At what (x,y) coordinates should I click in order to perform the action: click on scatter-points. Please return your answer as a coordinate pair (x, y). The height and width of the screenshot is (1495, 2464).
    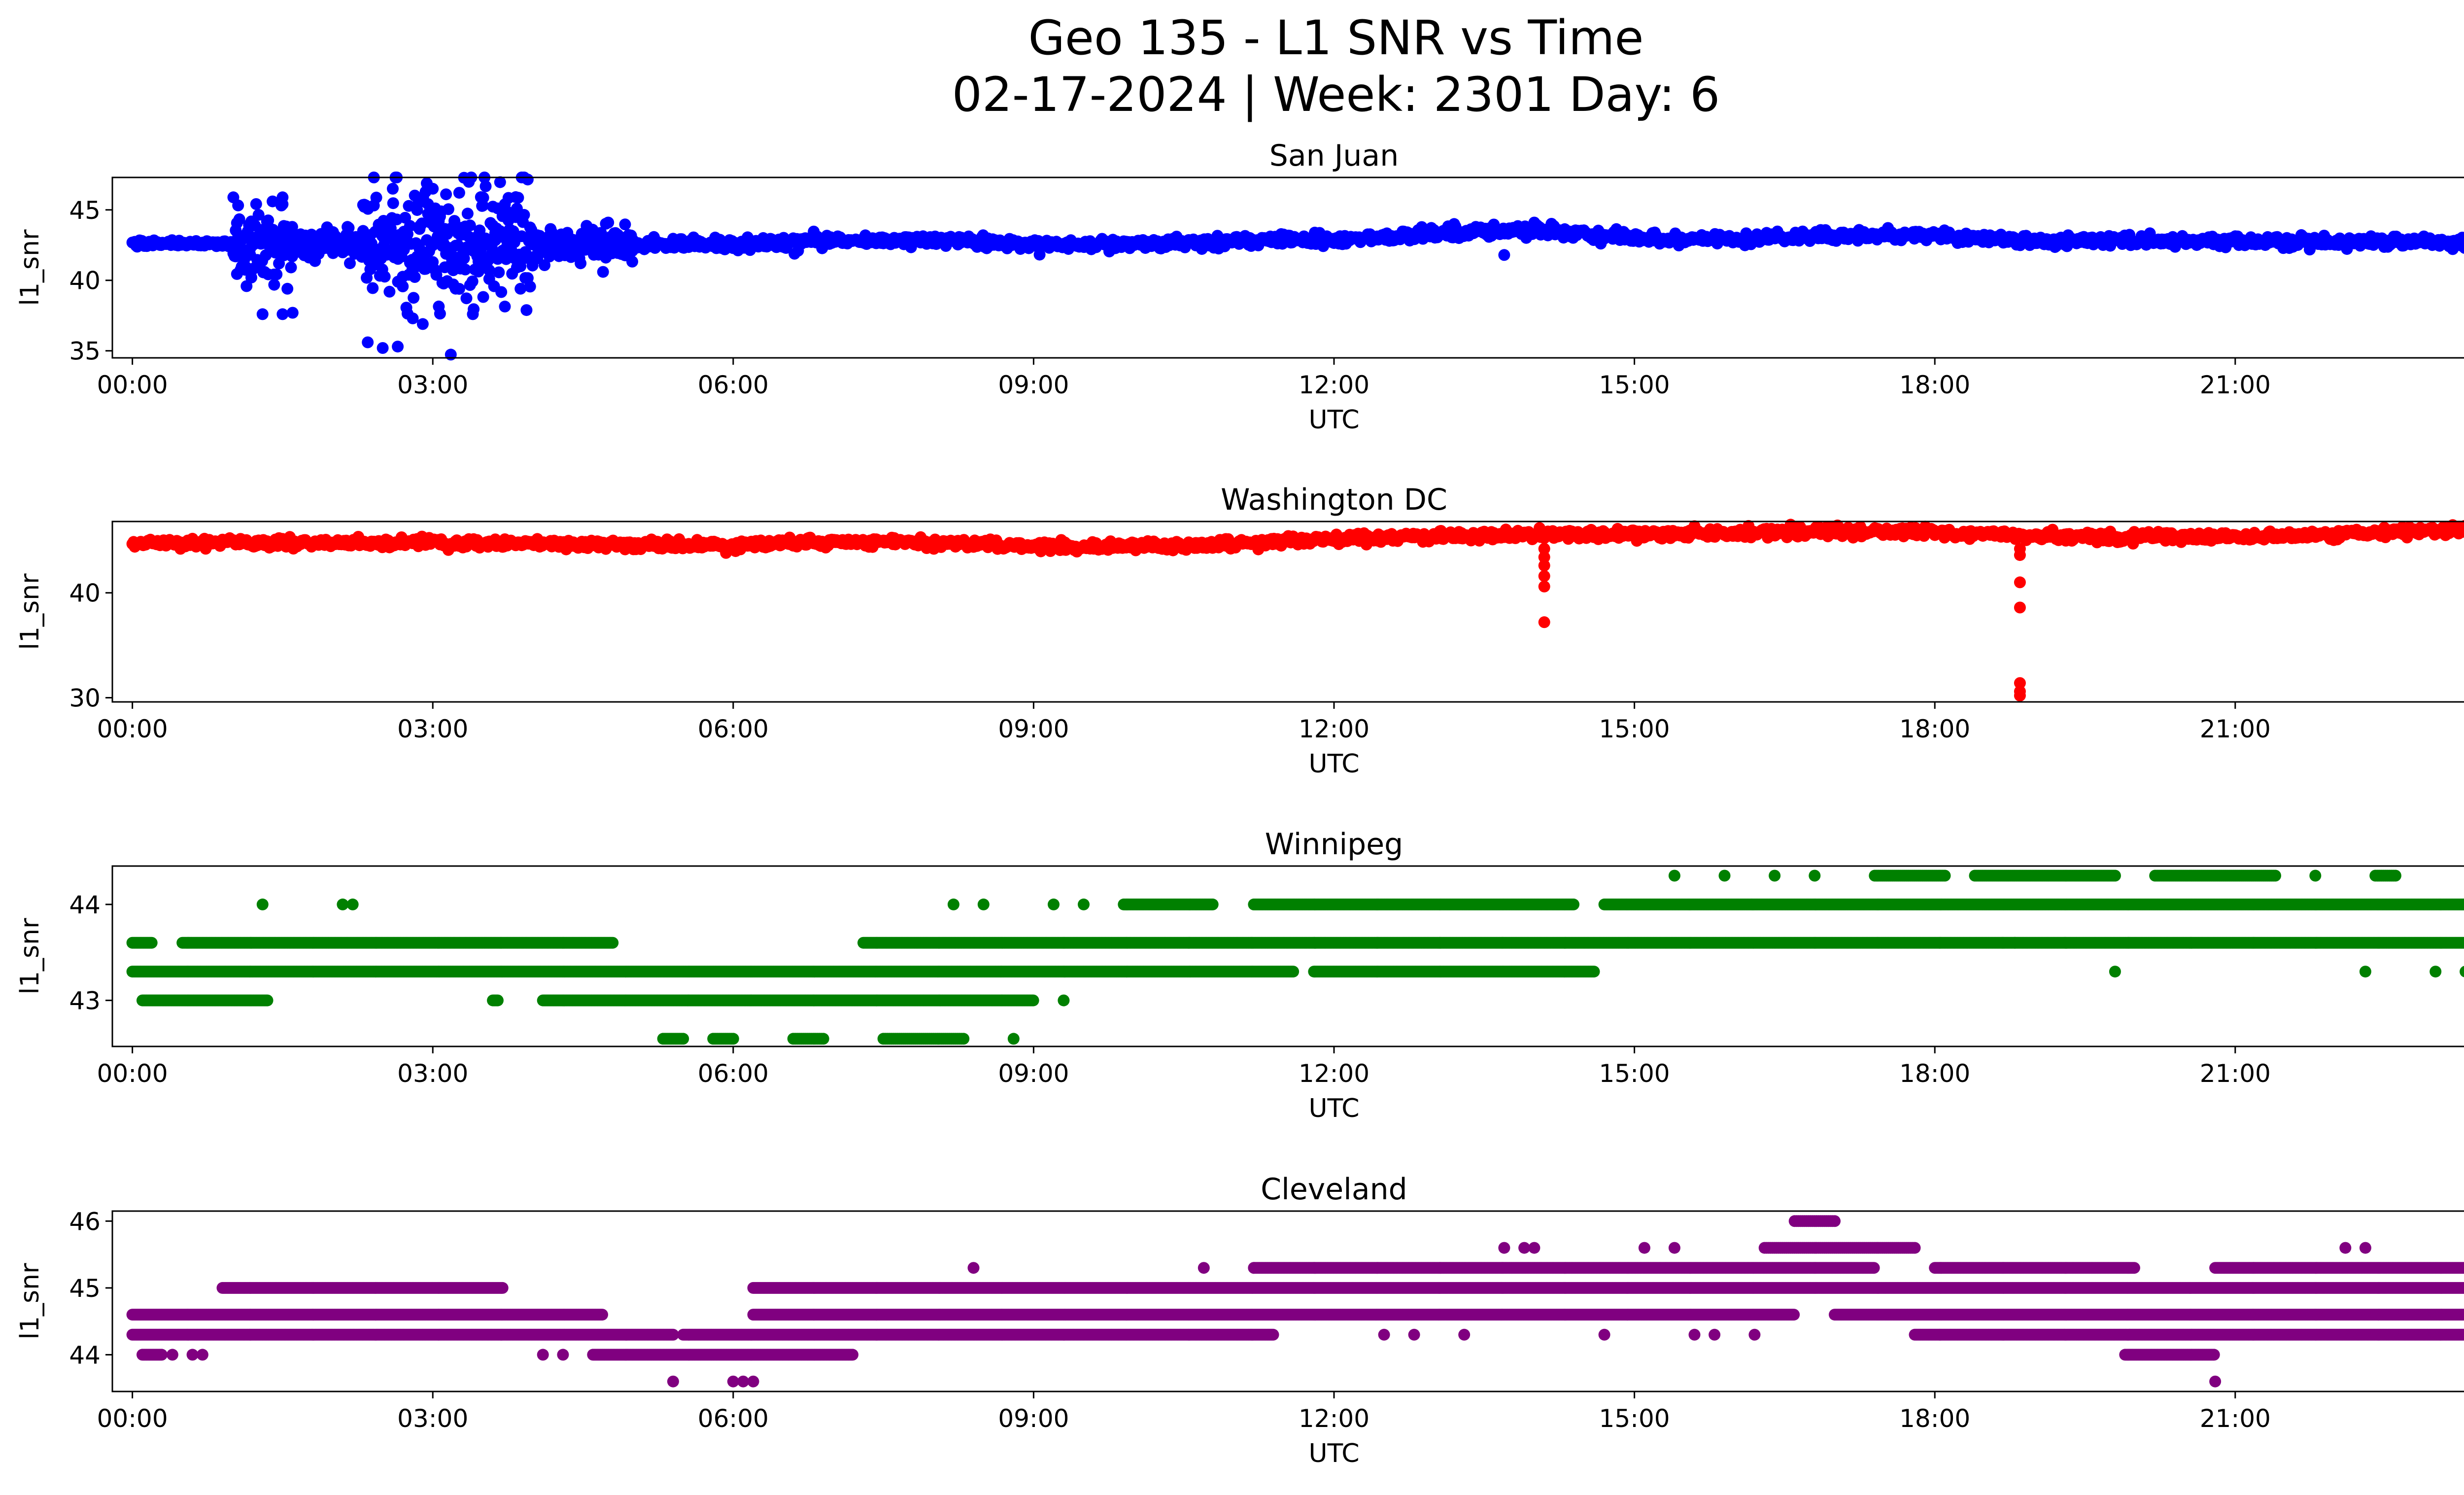
    Looking at the image, I should click on (1295, 266).